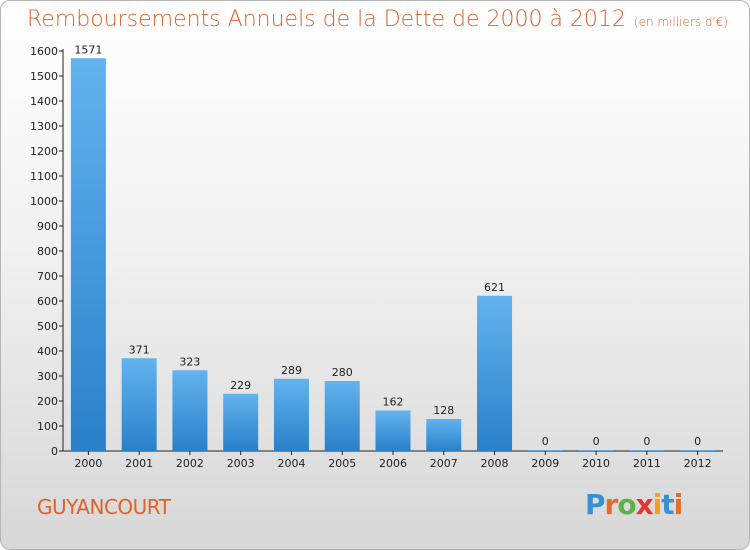 The height and width of the screenshot is (550, 750). What do you see at coordinates (54, 451) in the screenshot?
I see `y-tick-label: 0` at bounding box center [54, 451].